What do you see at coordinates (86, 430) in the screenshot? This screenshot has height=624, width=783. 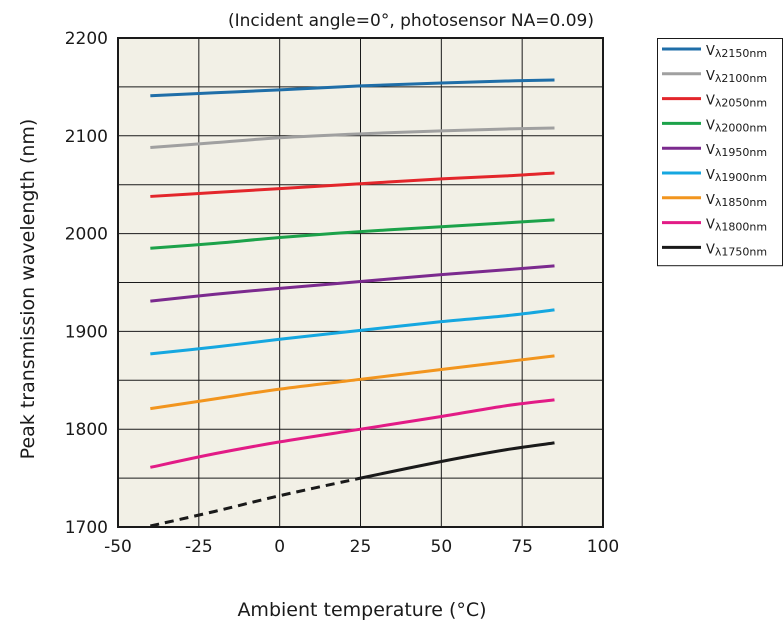 I see `y-tick-label: 1800` at bounding box center [86, 430].